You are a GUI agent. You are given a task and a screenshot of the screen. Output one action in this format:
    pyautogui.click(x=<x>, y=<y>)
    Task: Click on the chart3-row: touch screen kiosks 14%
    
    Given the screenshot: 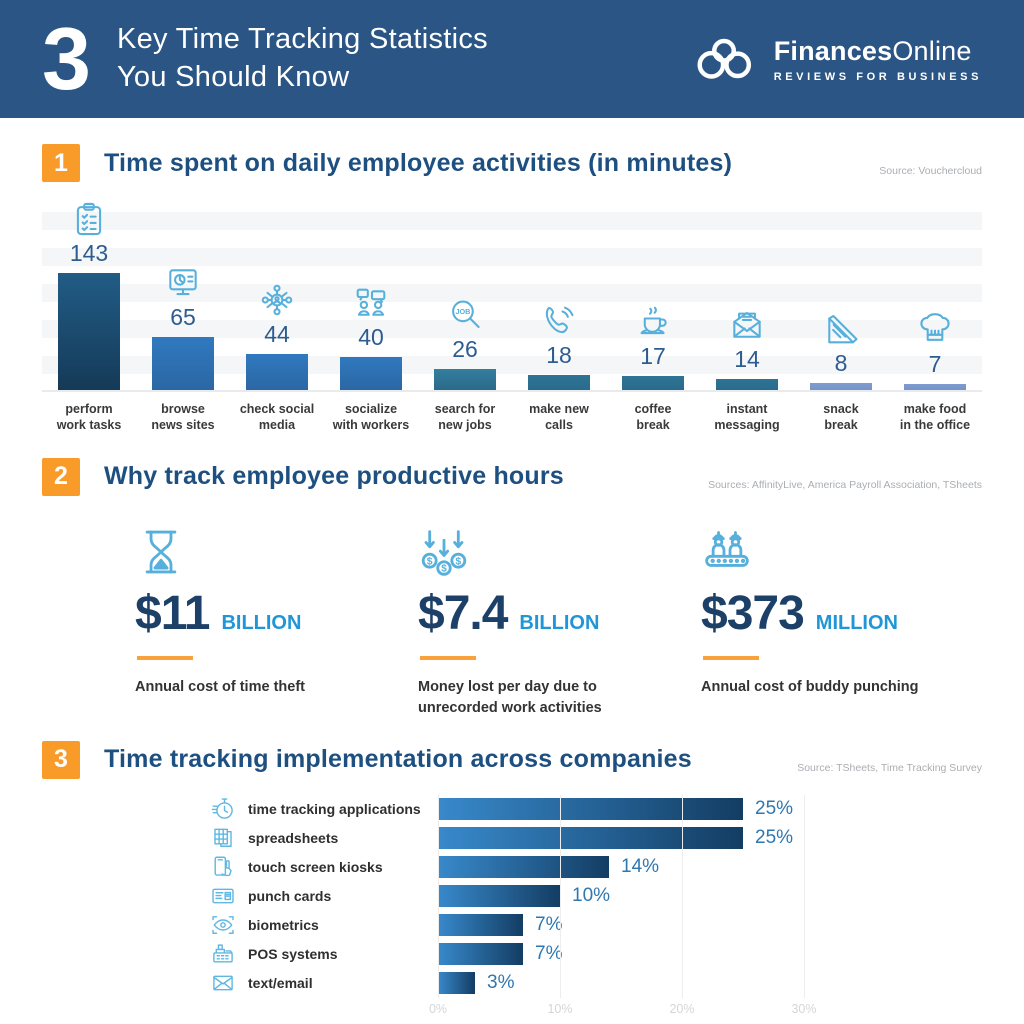 What is the action you would take?
    pyautogui.click(x=596, y=867)
    